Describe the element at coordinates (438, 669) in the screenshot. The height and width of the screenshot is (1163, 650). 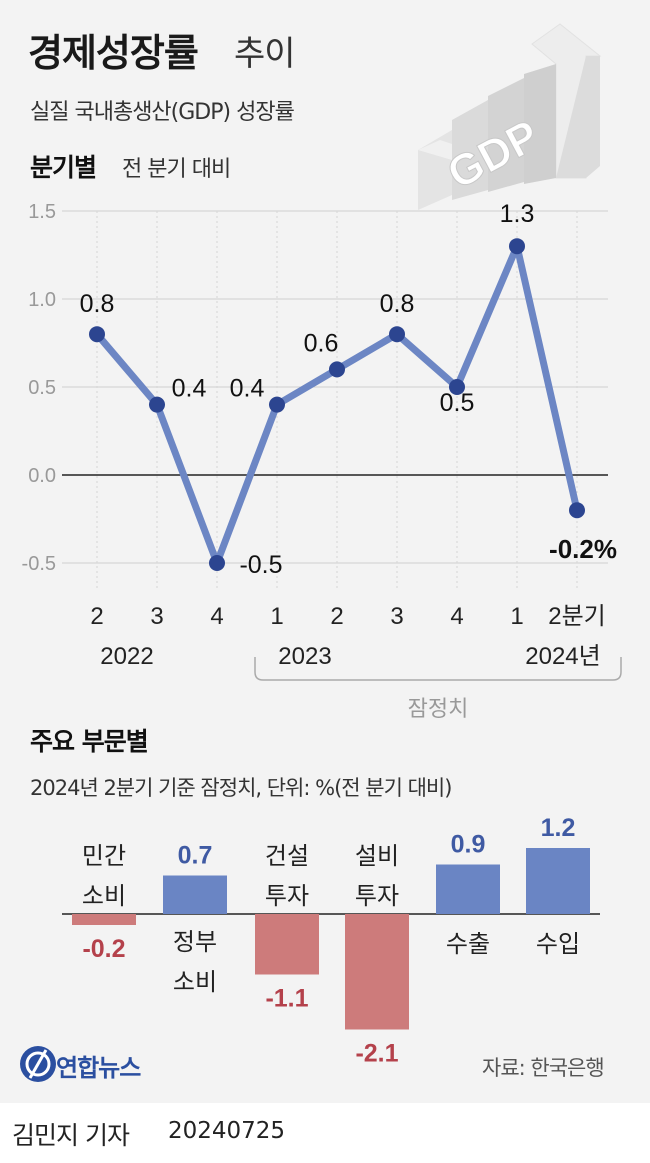
I see `provisional-bracket` at that location.